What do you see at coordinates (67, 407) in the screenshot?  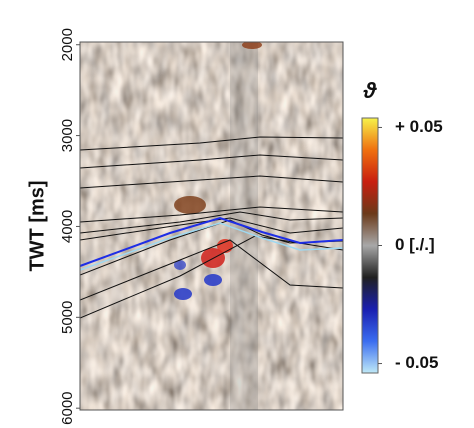 I see `y-tick-label: 6000` at bounding box center [67, 407].